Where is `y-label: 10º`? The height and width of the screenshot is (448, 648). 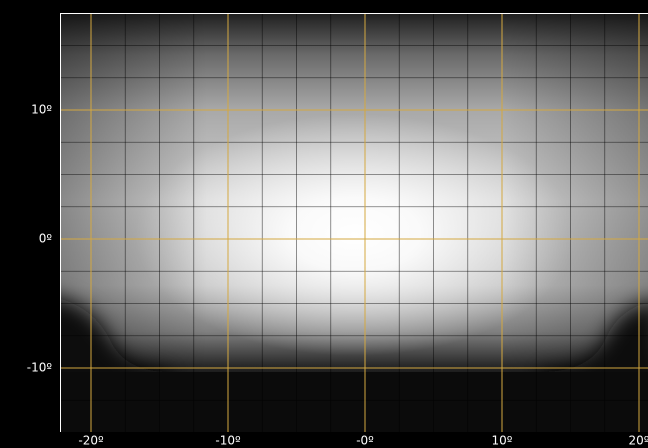 y-label: 10º is located at coordinates (41, 110).